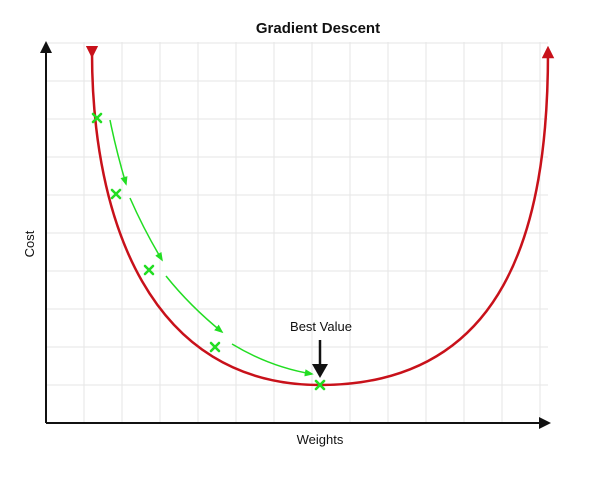 Image resolution: width=600 pixels, height=480 pixels. Describe the element at coordinates (321, 326) in the screenshot. I see `best-value-label: Best Value` at that location.